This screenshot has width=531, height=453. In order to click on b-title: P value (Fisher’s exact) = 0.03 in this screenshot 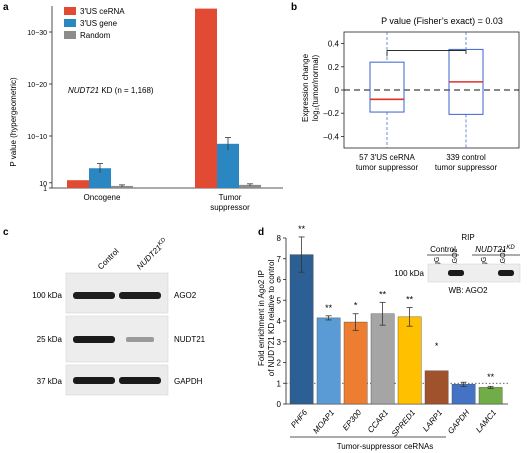, I will do `click(442, 21)`.